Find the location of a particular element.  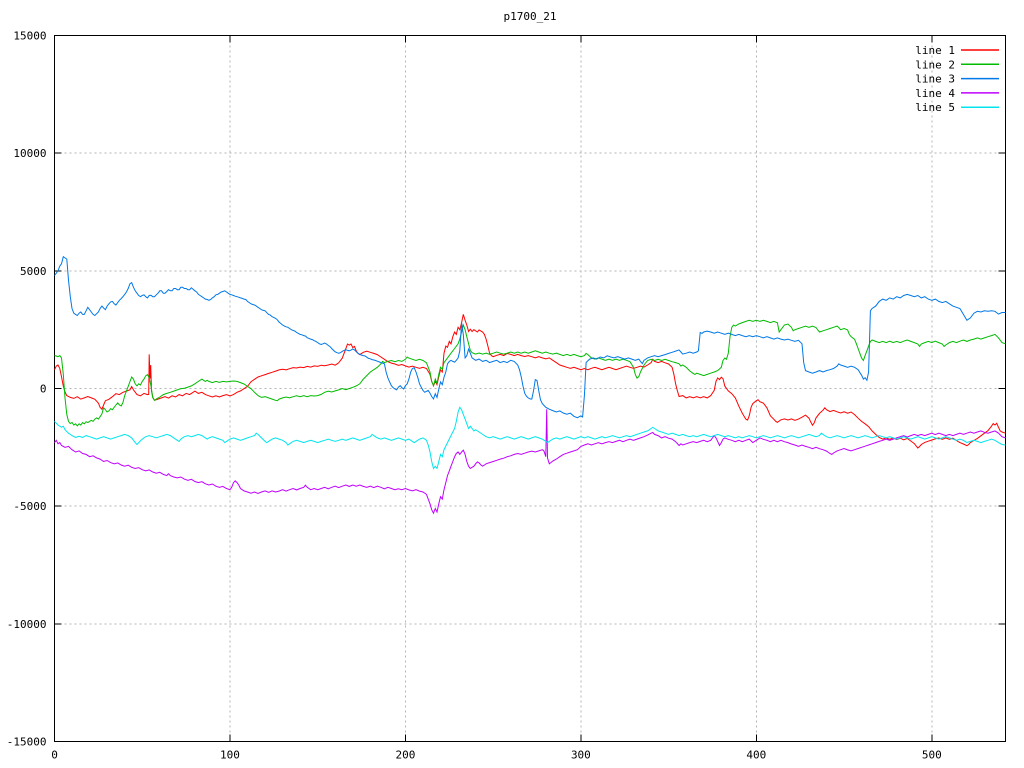

x-tick-label: 0 is located at coordinates (54, 755).